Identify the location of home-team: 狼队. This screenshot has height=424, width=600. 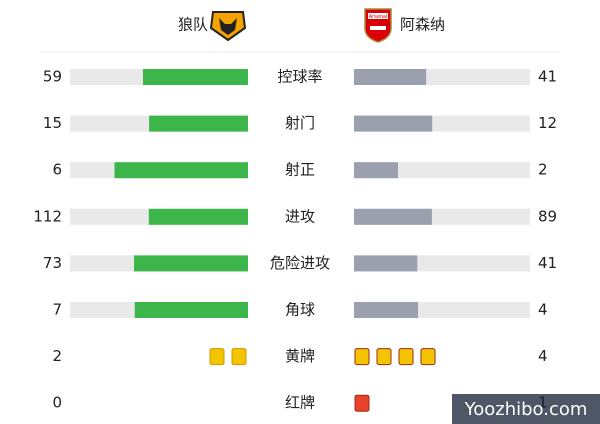
(193, 25).